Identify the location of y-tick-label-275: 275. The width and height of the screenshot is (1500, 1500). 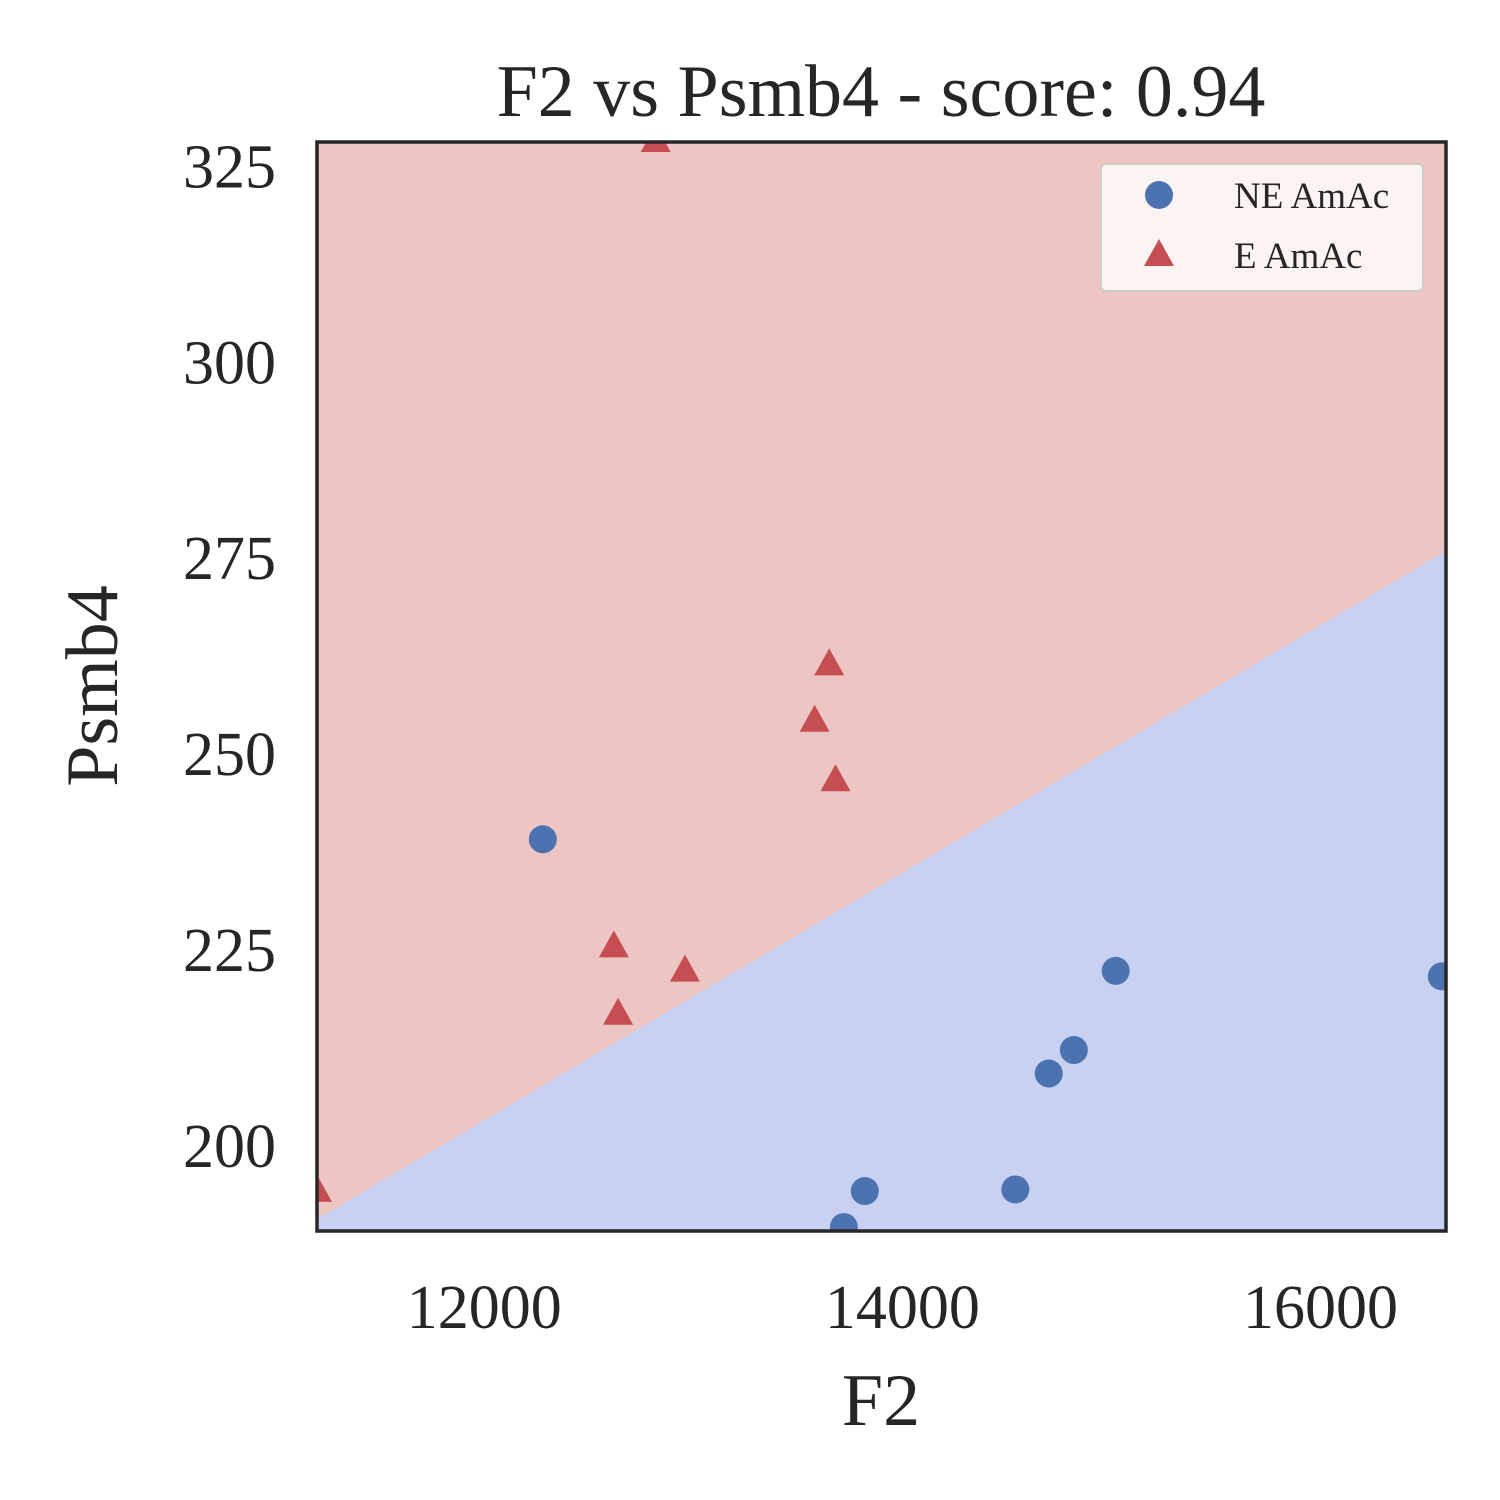
(229, 559).